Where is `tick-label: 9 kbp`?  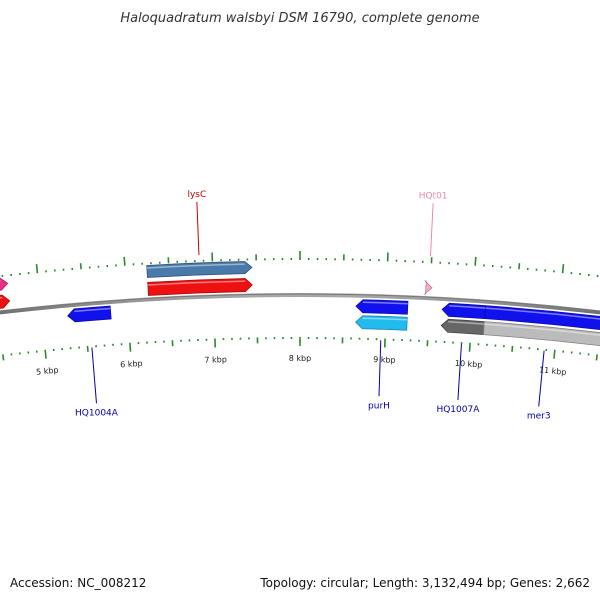 tick-label: 9 kbp is located at coordinates (384, 360).